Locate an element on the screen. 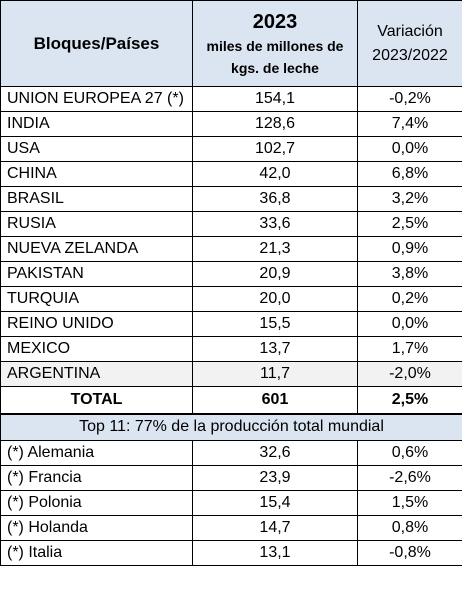 This screenshot has height=600, width=462. row-change: 1,7% is located at coordinates (409, 349).